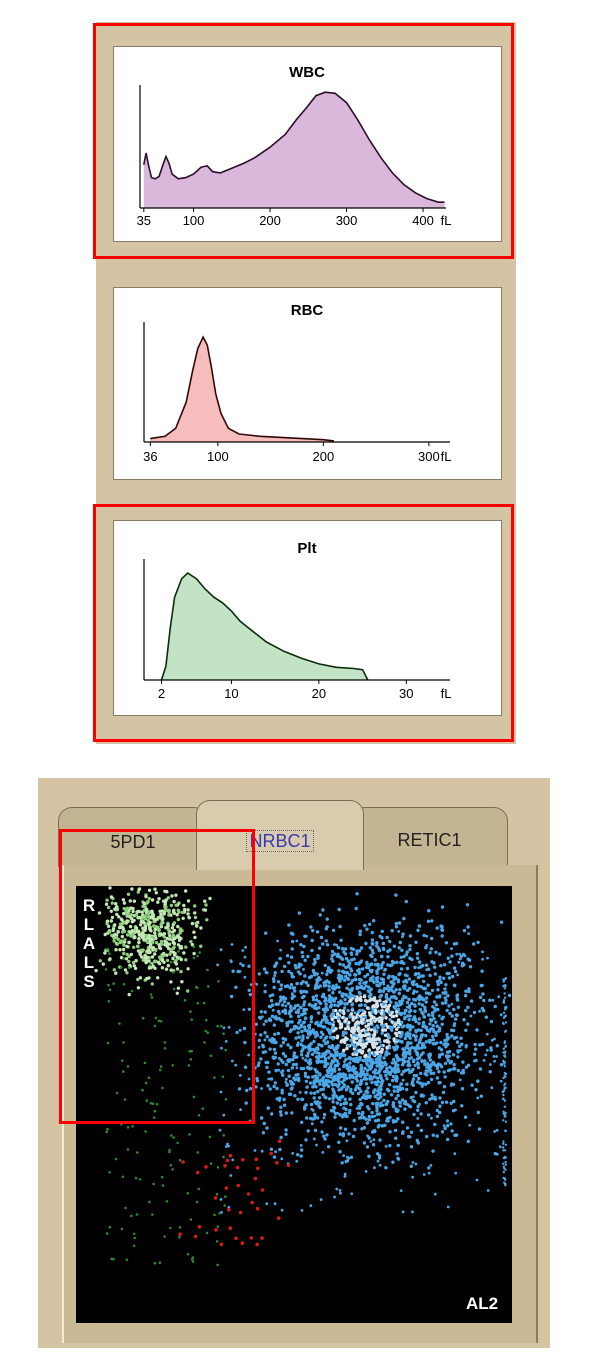 The image size is (600, 1370). What do you see at coordinates (429, 837) in the screenshot?
I see `tab-retic1: RETIC1` at bounding box center [429, 837].